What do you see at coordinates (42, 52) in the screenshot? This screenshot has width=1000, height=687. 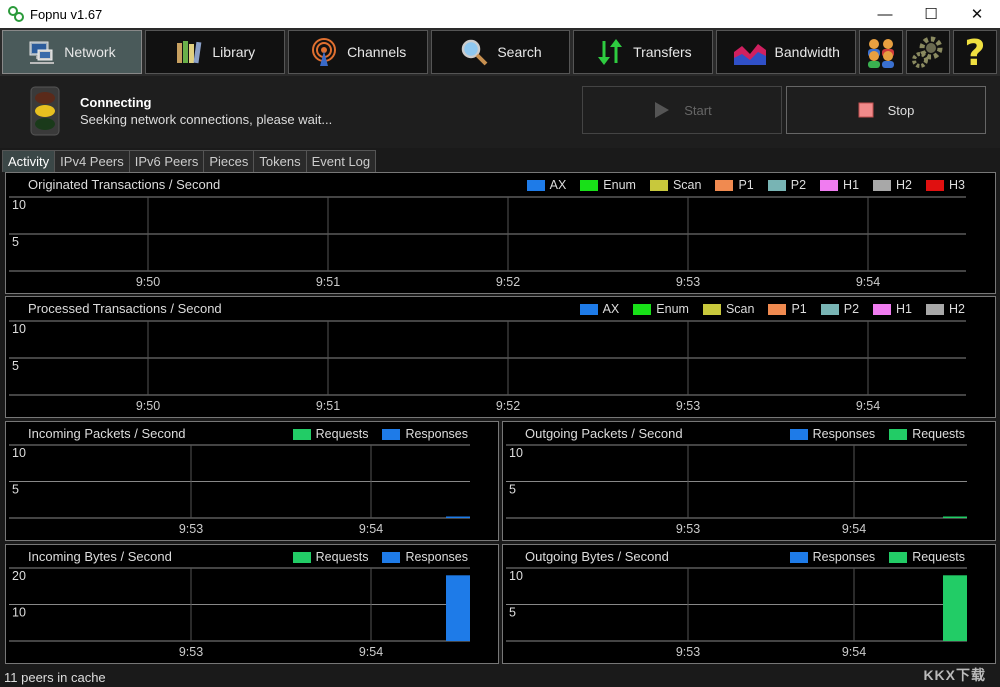 I see `network-icon` at bounding box center [42, 52].